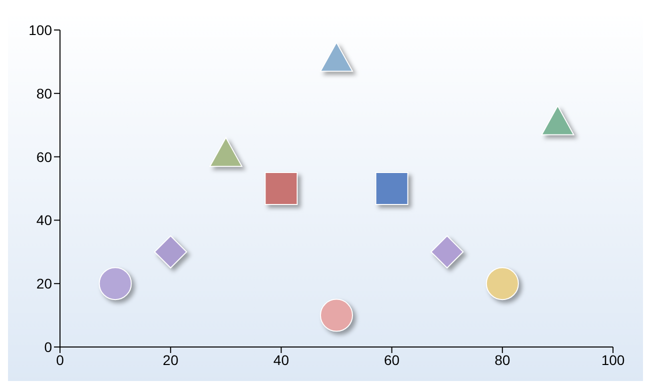  What do you see at coordinates (281, 360) in the screenshot?
I see `x-tick-label: 40` at bounding box center [281, 360].